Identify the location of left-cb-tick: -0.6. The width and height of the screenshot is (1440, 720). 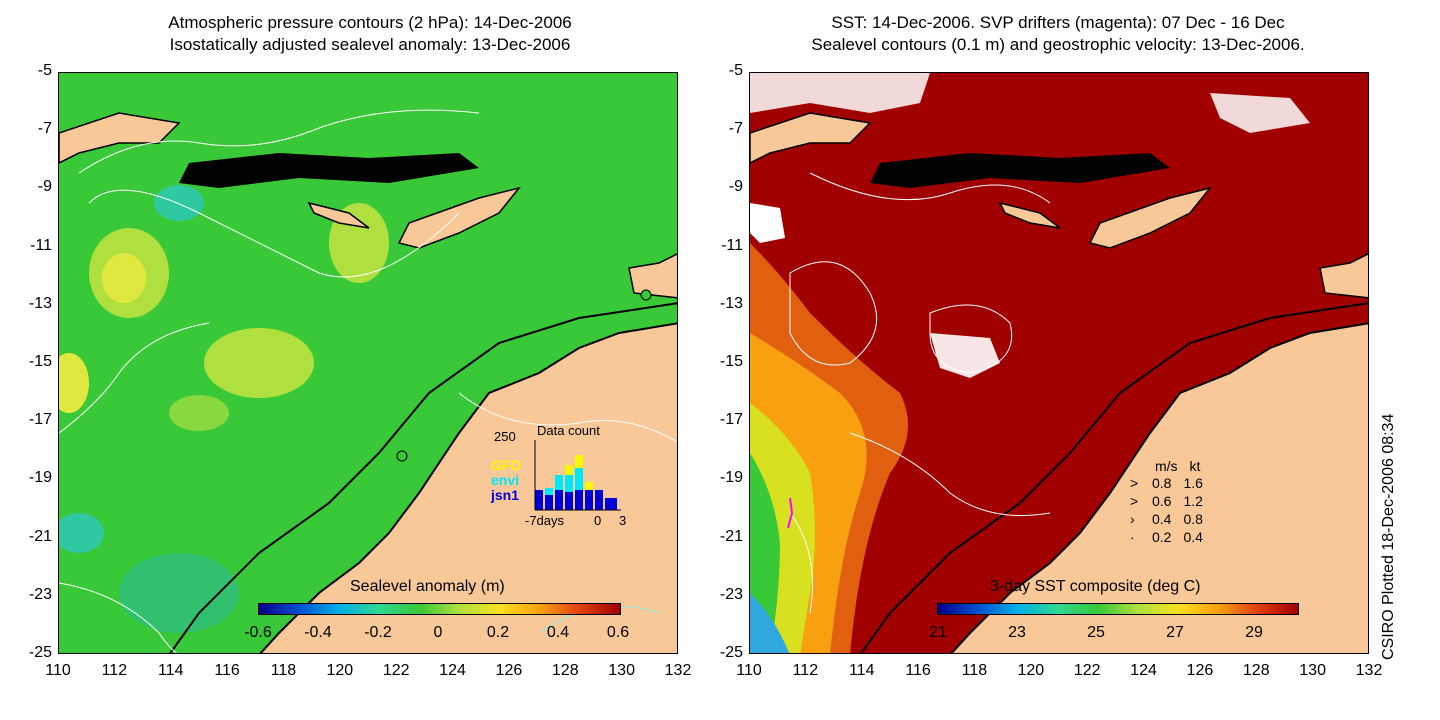
(258, 632).